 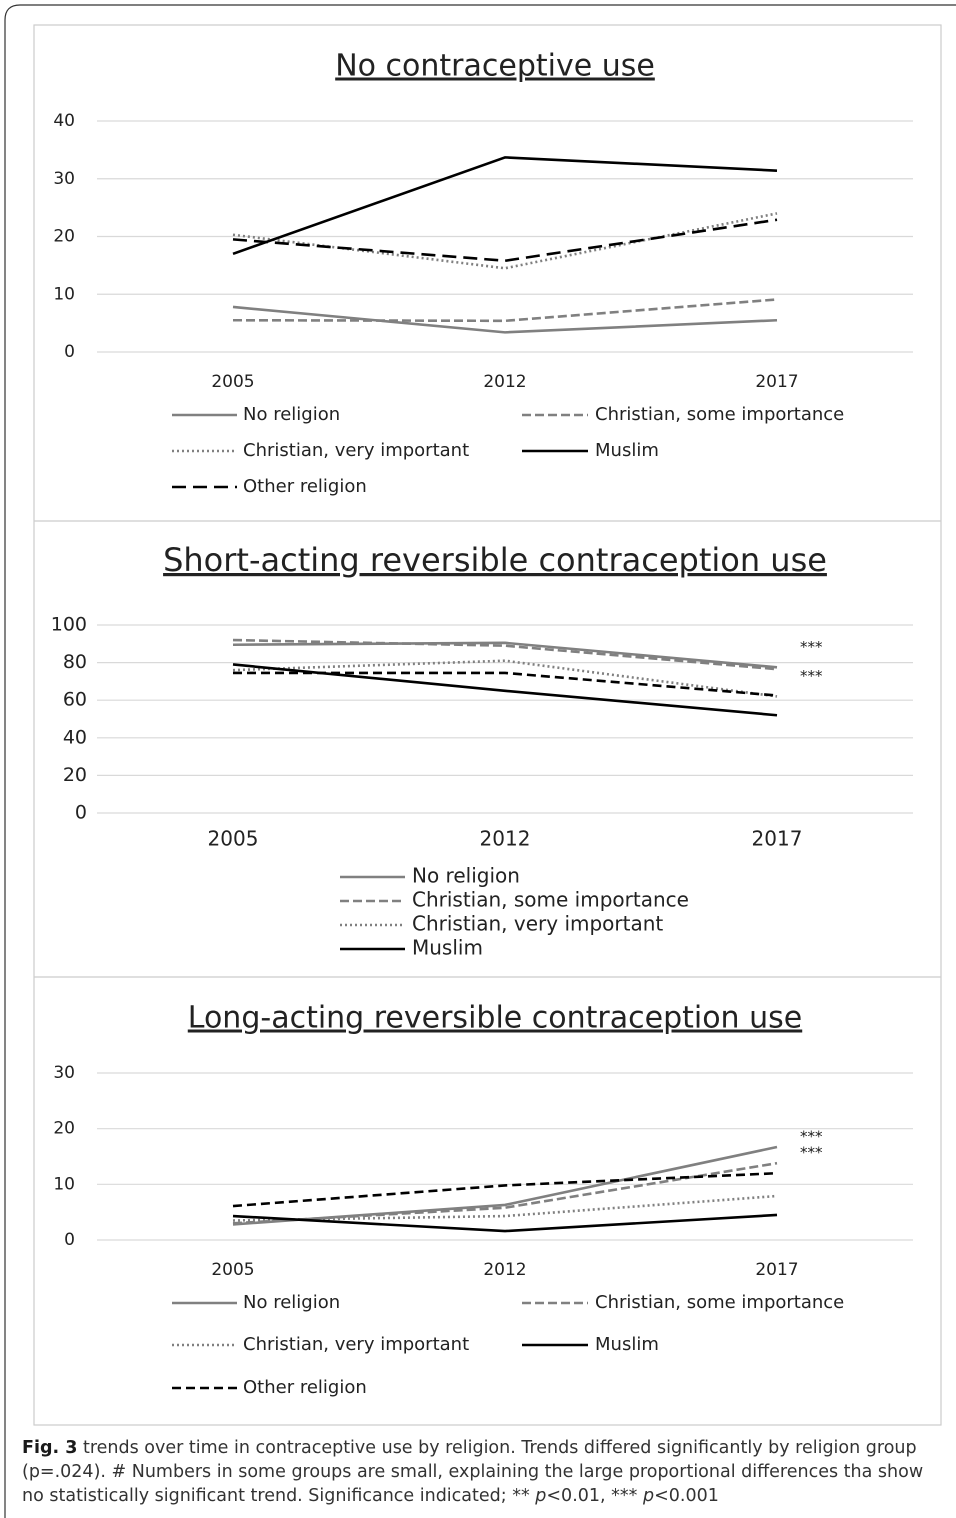 What do you see at coordinates (69, 625) in the screenshot?
I see `y-tick-label: 100` at bounding box center [69, 625].